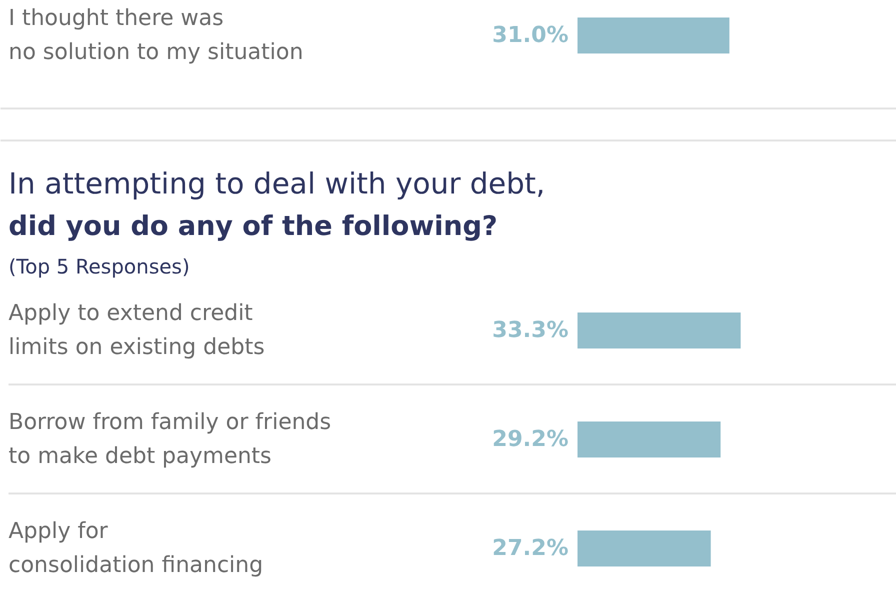 This screenshot has height=590, width=896. I want to click on data-label: 33.3%, so click(530, 330).